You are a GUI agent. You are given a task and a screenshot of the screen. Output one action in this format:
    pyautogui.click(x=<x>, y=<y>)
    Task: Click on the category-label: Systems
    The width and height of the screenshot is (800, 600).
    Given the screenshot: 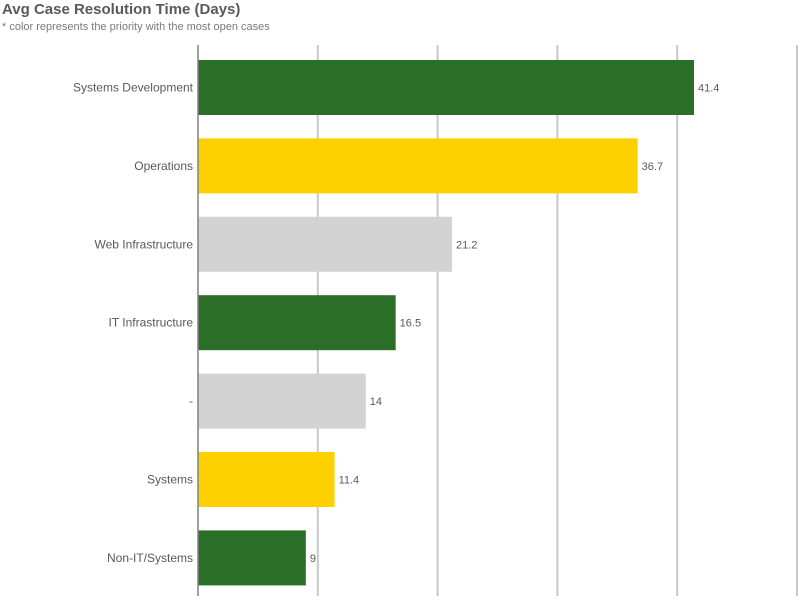 What is the action you would take?
    pyautogui.click(x=170, y=480)
    